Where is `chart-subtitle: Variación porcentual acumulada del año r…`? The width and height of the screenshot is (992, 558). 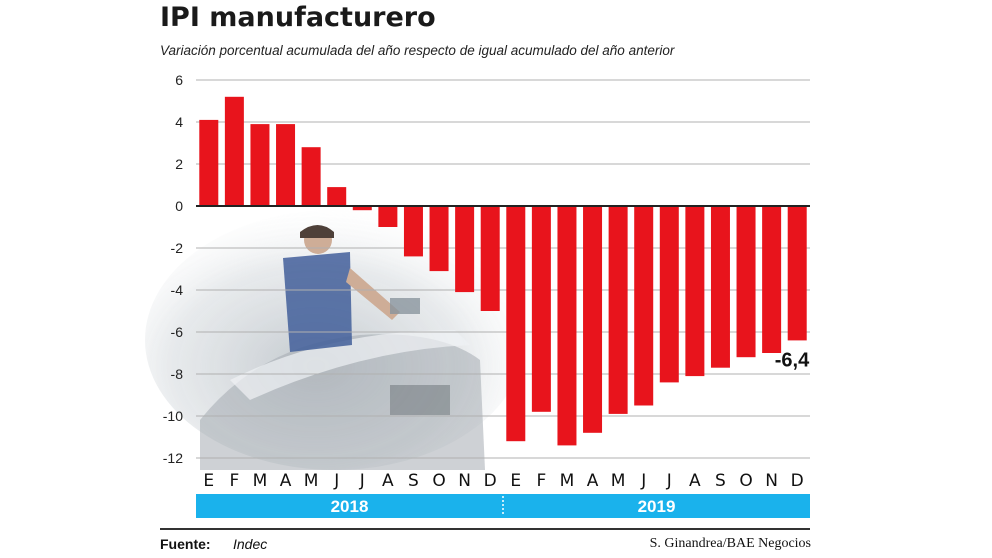 chart-subtitle: Variación porcentual acumulada del año r… is located at coordinates (417, 50).